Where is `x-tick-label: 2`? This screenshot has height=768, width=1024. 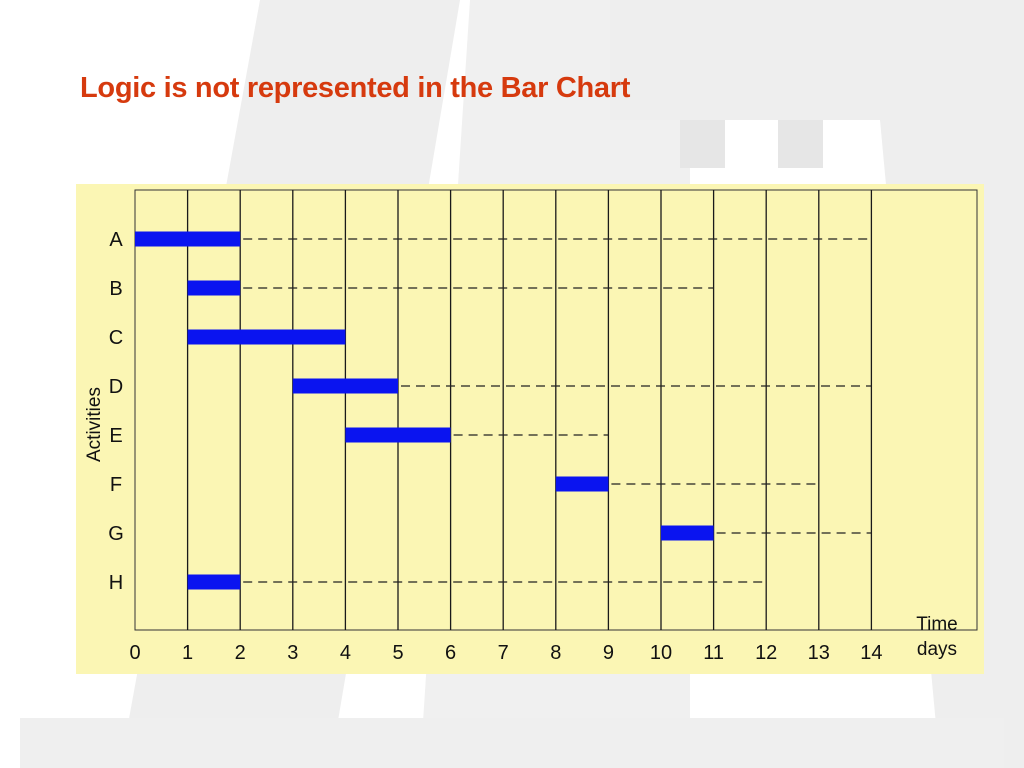
x-tick-label: 2 is located at coordinates (240, 653).